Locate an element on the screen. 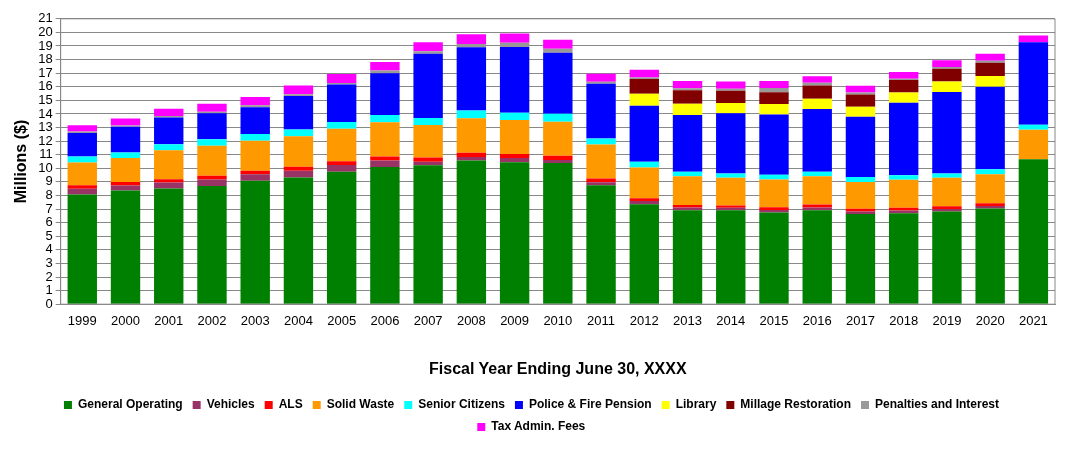  x-tick-label: 2010 is located at coordinates (558, 320).